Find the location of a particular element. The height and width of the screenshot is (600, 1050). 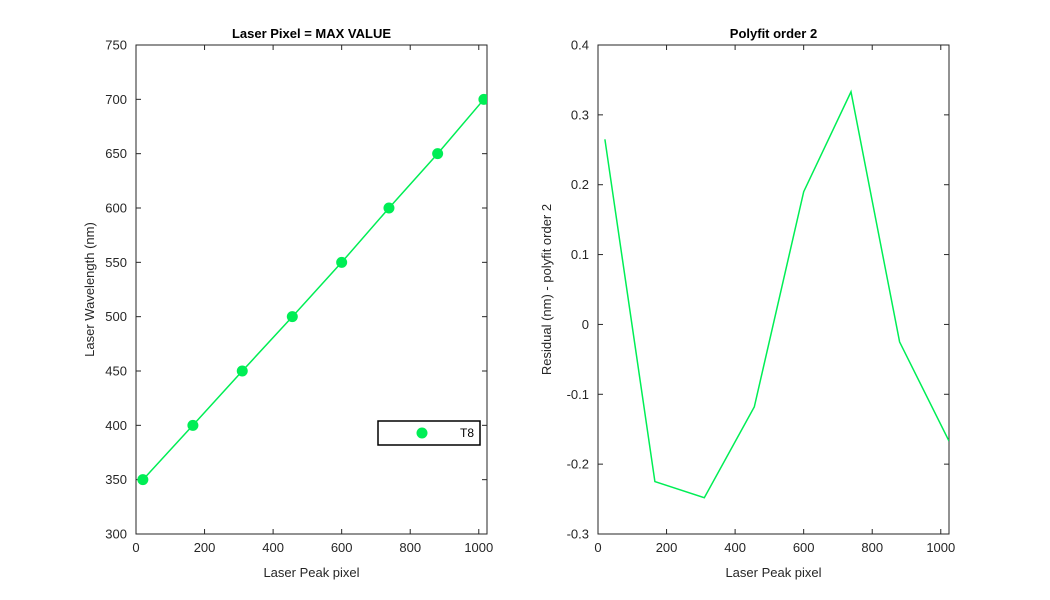

y-tick-label: 750 is located at coordinates (116, 45).